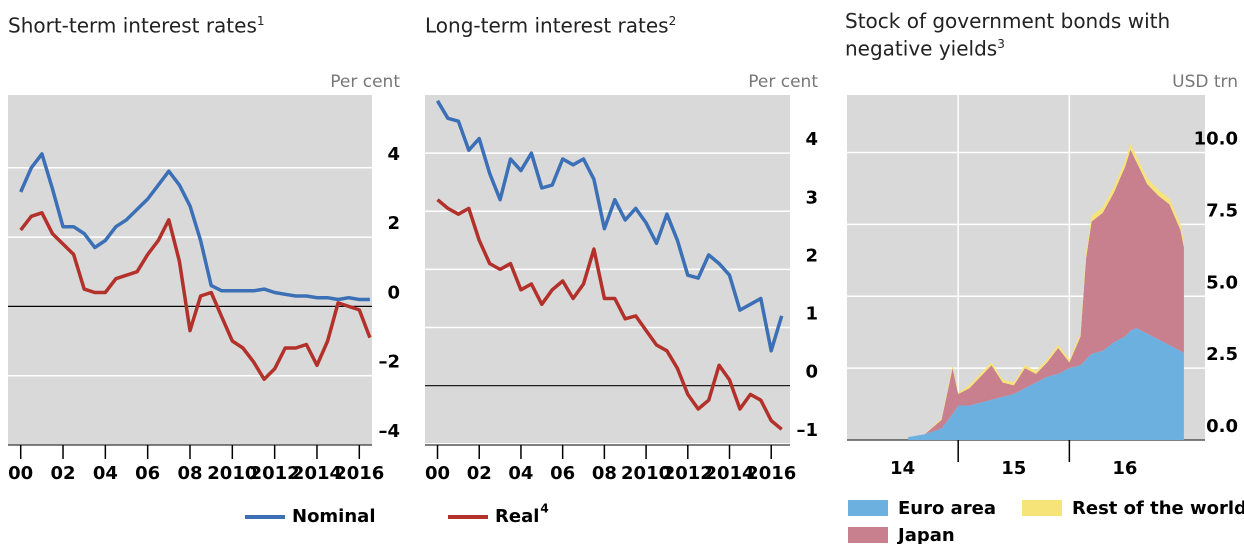 This screenshot has width=1244, height=544. I want to click on title-text: Long-term interest rates, so click(547, 25).